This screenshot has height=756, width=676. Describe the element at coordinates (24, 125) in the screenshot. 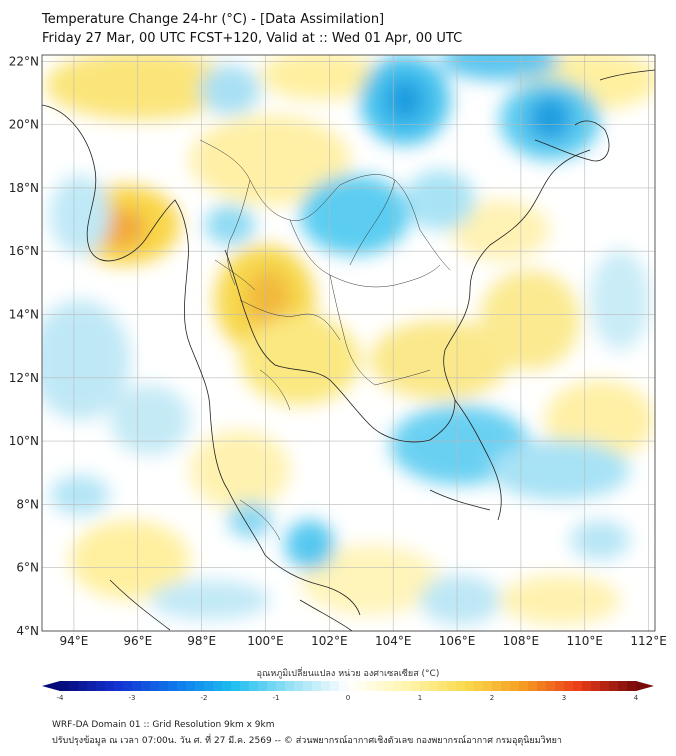

I see `lat-tick-label: 20°N` at that location.